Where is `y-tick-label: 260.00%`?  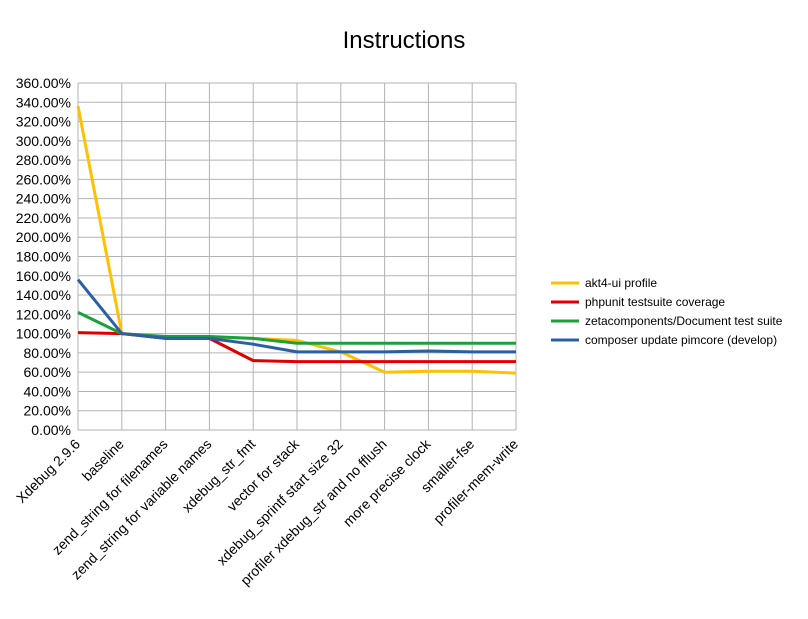
y-tick-label: 260.00% is located at coordinates (43, 179).